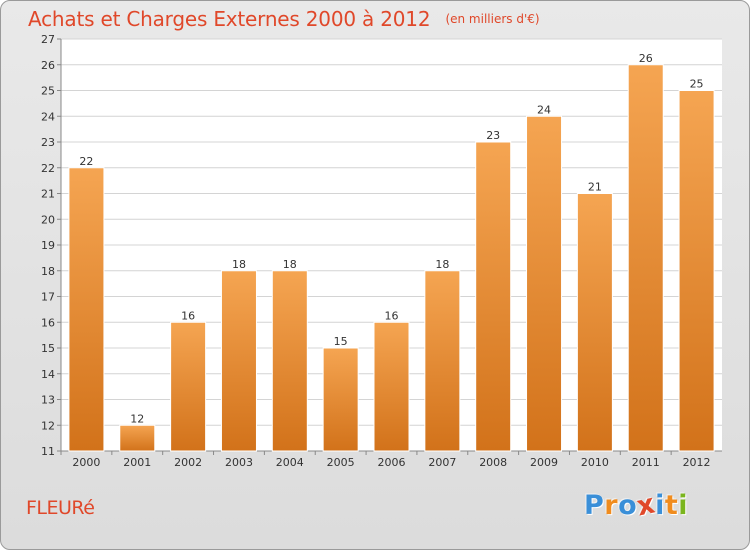 This screenshot has width=750, height=550. What do you see at coordinates (48, 297) in the screenshot?
I see `y-tick-label: 17` at bounding box center [48, 297].